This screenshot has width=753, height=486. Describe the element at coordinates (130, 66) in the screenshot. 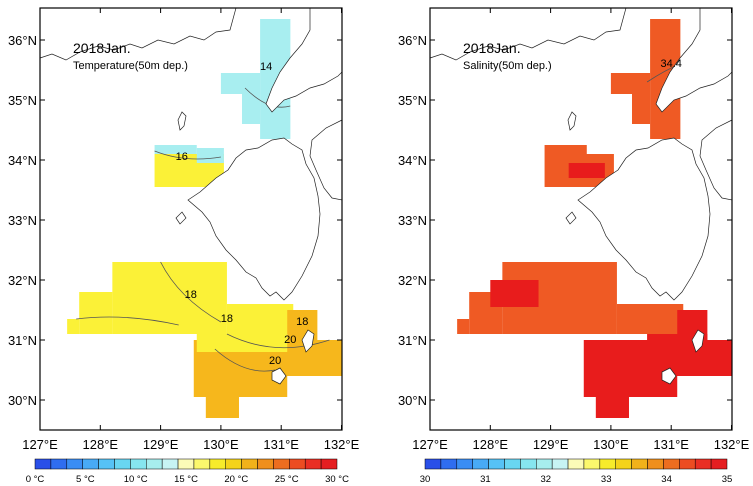

I see `panel-subtitle: Temperature(50m dep.)` at that location.